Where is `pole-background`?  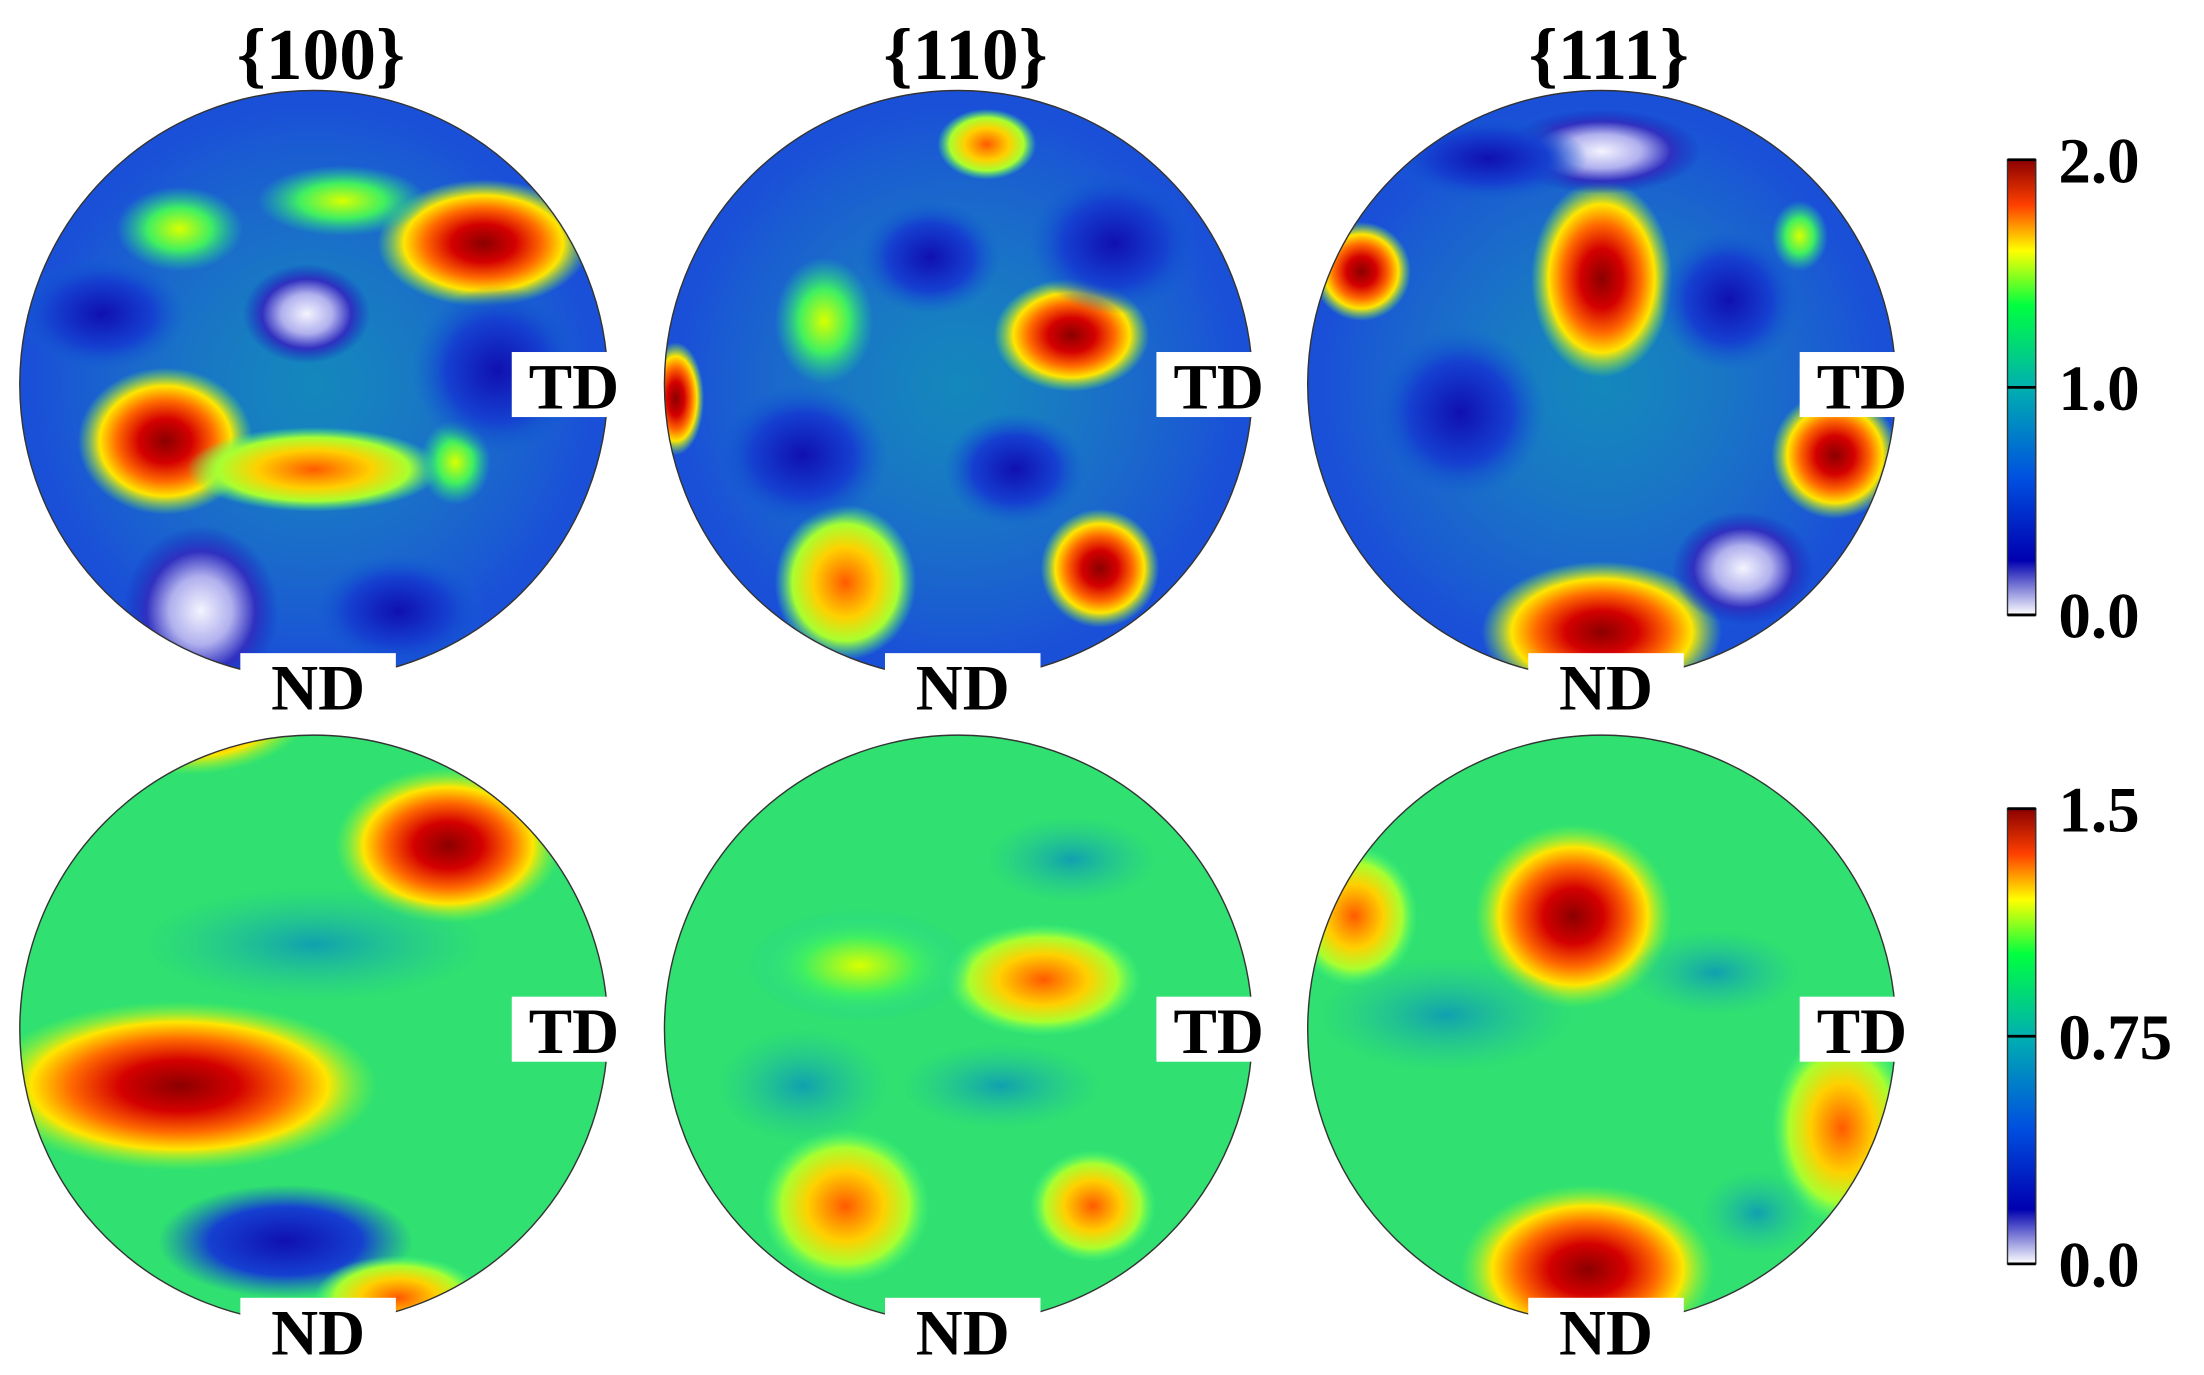 pole-background is located at coordinates (958, 1029).